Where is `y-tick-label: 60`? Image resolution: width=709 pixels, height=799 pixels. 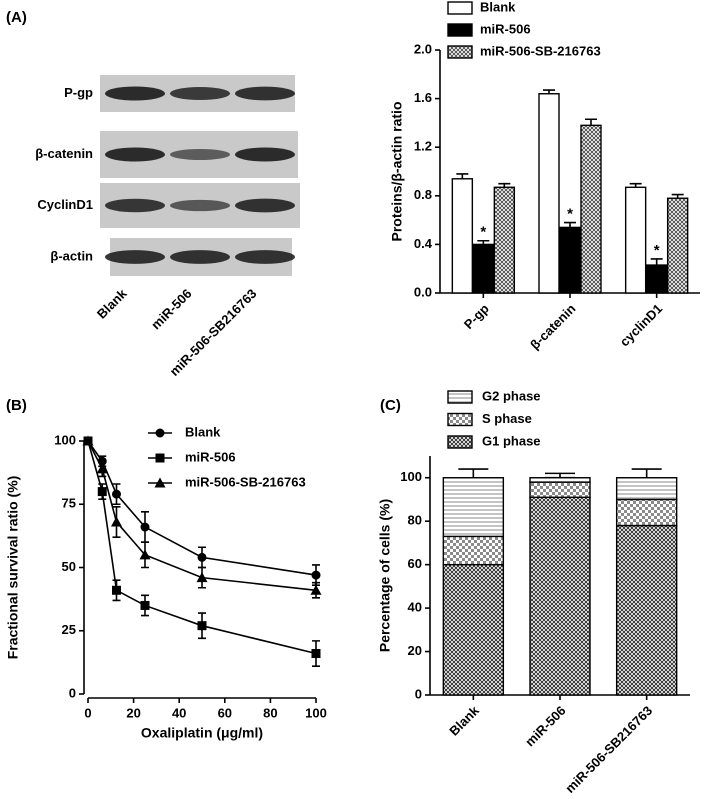
y-tick-label: 60 is located at coordinates (415, 563).